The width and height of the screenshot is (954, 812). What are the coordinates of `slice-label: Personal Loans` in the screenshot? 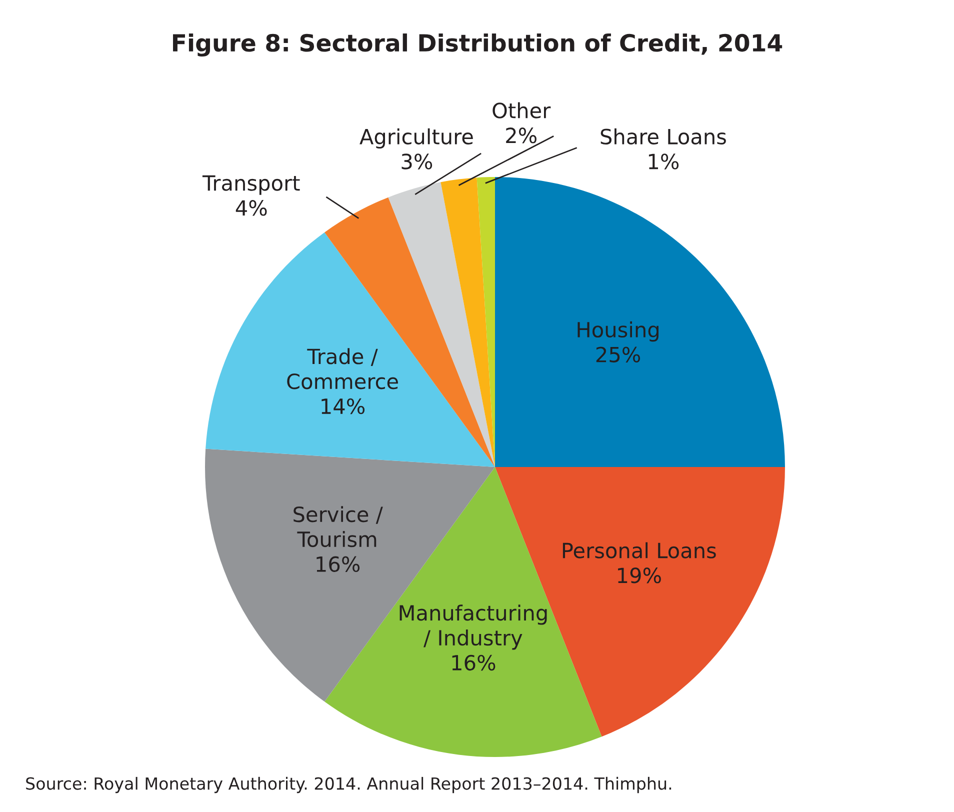 It's located at (639, 550).